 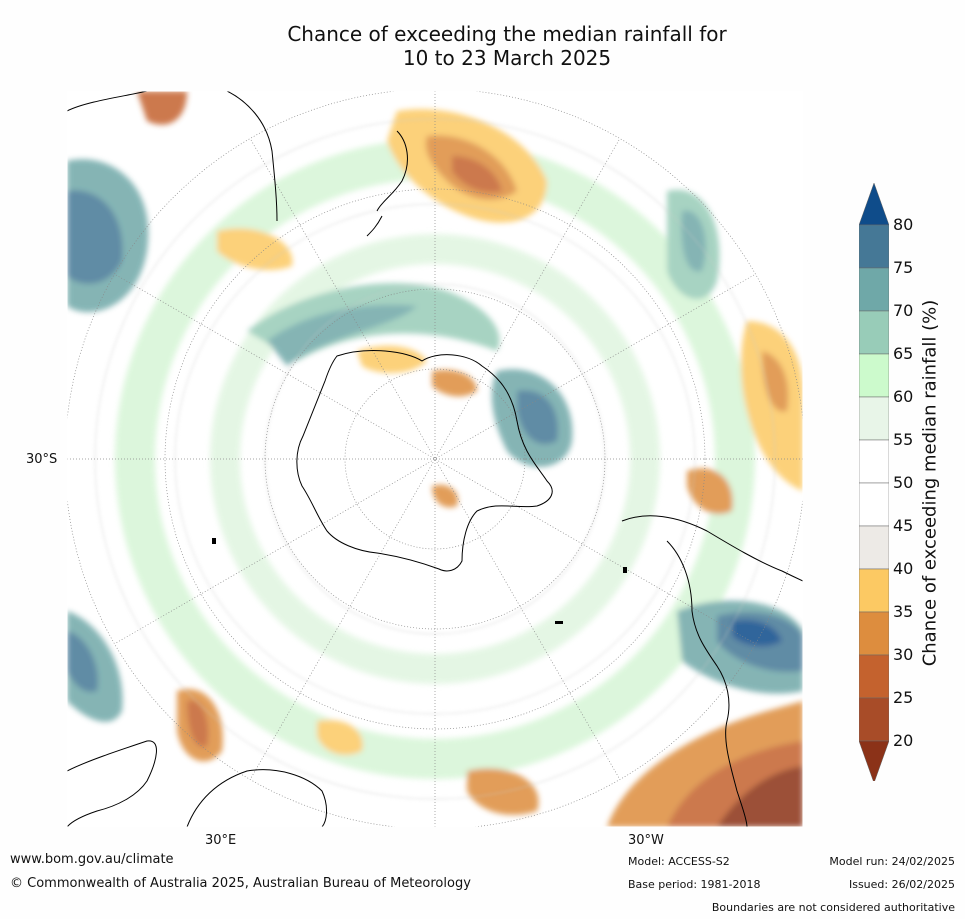 What do you see at coordinates (903, 654) in the screenshot?
I see `colorbar-tick-label: 30` at bounding box center [903, 654].